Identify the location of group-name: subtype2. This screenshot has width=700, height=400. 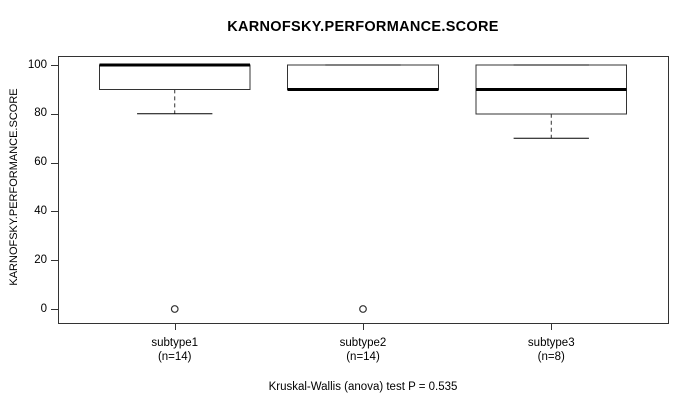
(363, 343).